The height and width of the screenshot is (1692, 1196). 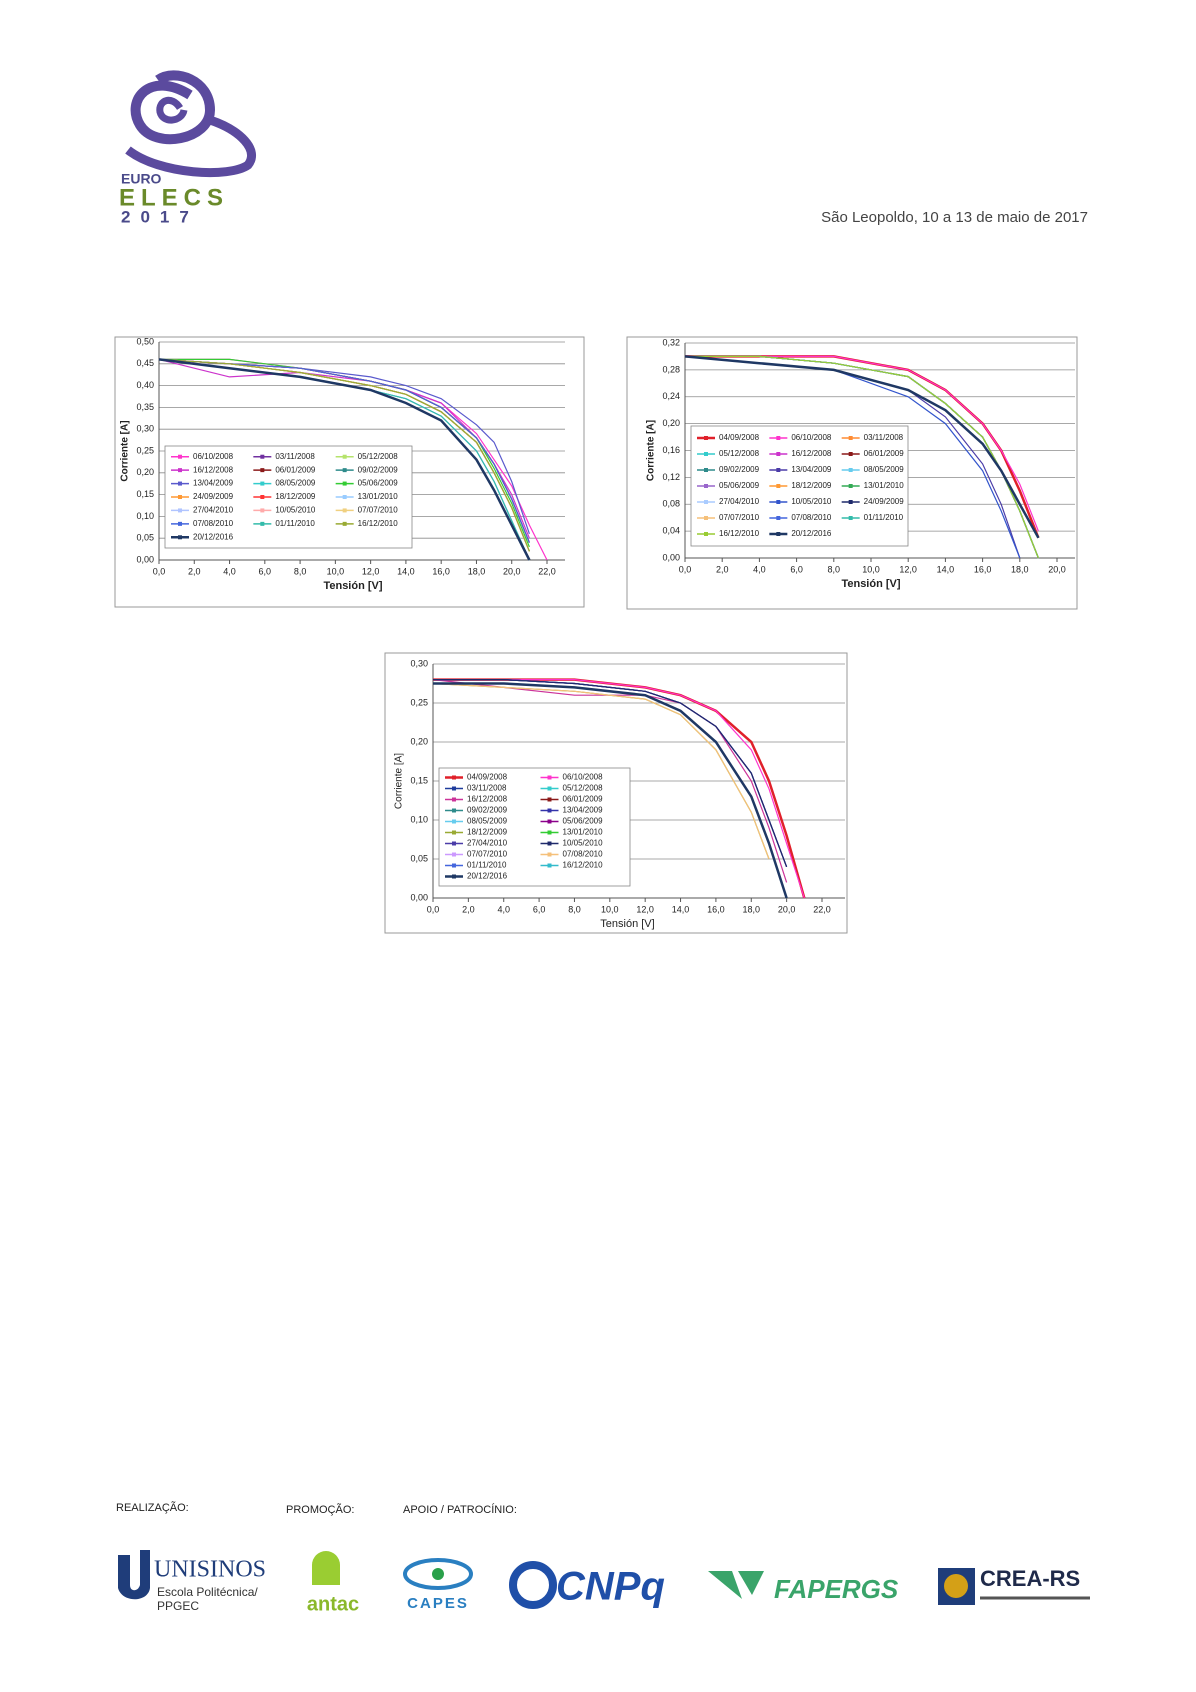 I want to click on legend-label: 04/09/2008, so click(x=487, y=777).